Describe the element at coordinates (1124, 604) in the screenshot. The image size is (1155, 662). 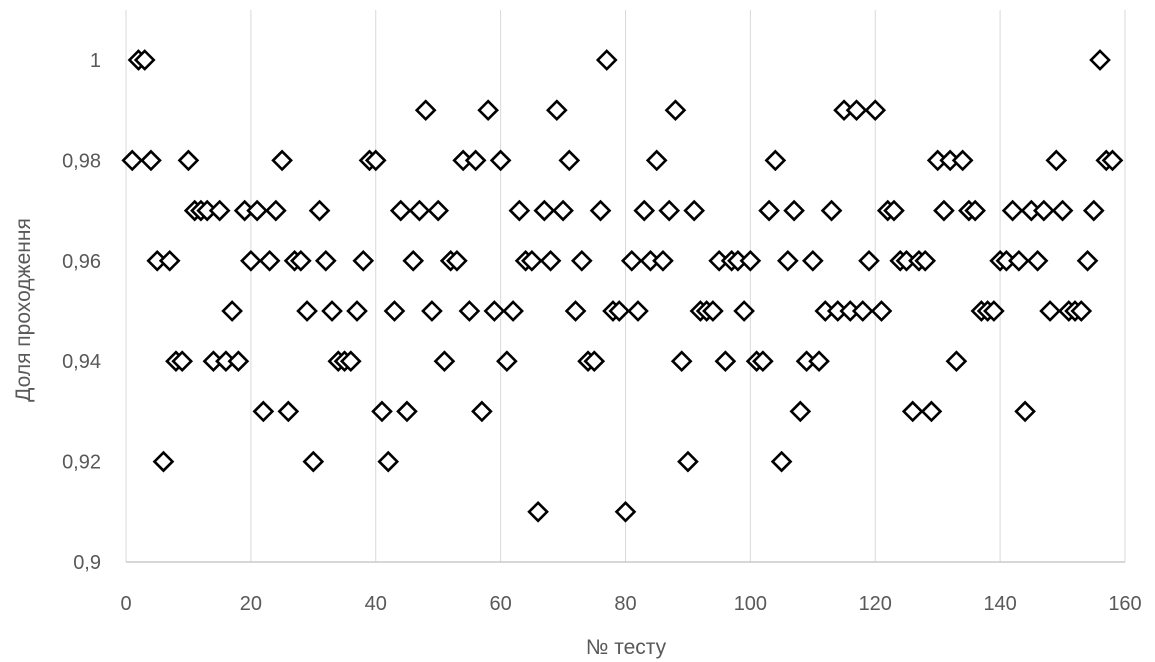
I see `x-tick-label: 160` at that location.